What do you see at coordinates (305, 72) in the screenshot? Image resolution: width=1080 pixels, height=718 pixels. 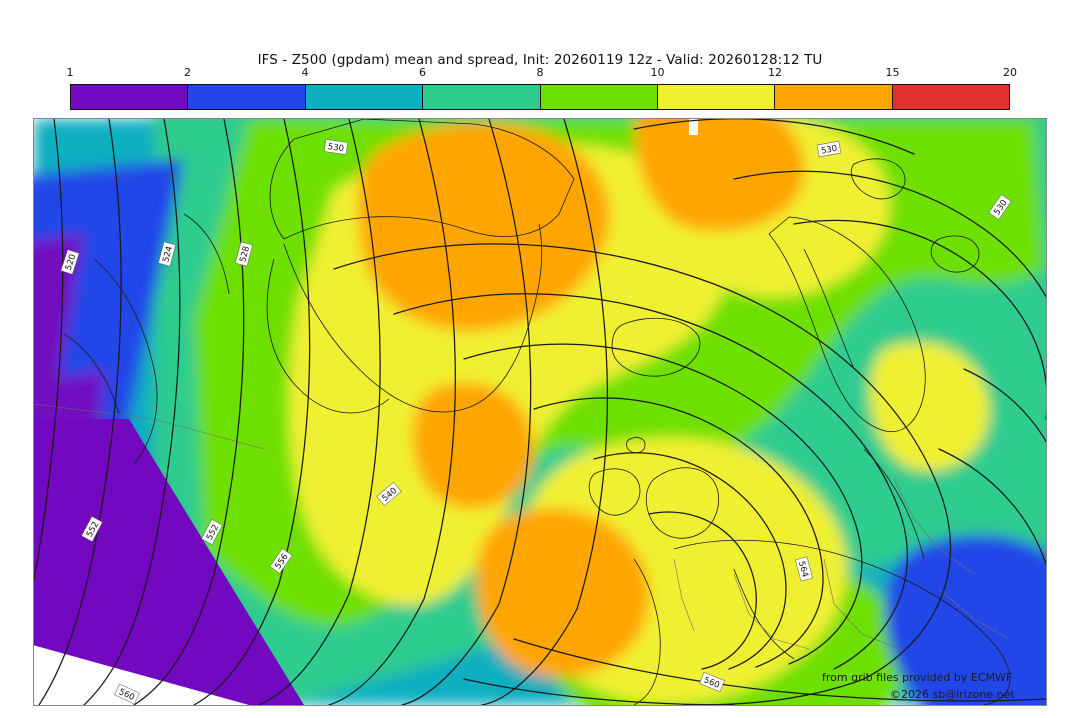 I see `colorbar-tick: 4` at bounding box center [305, 72].